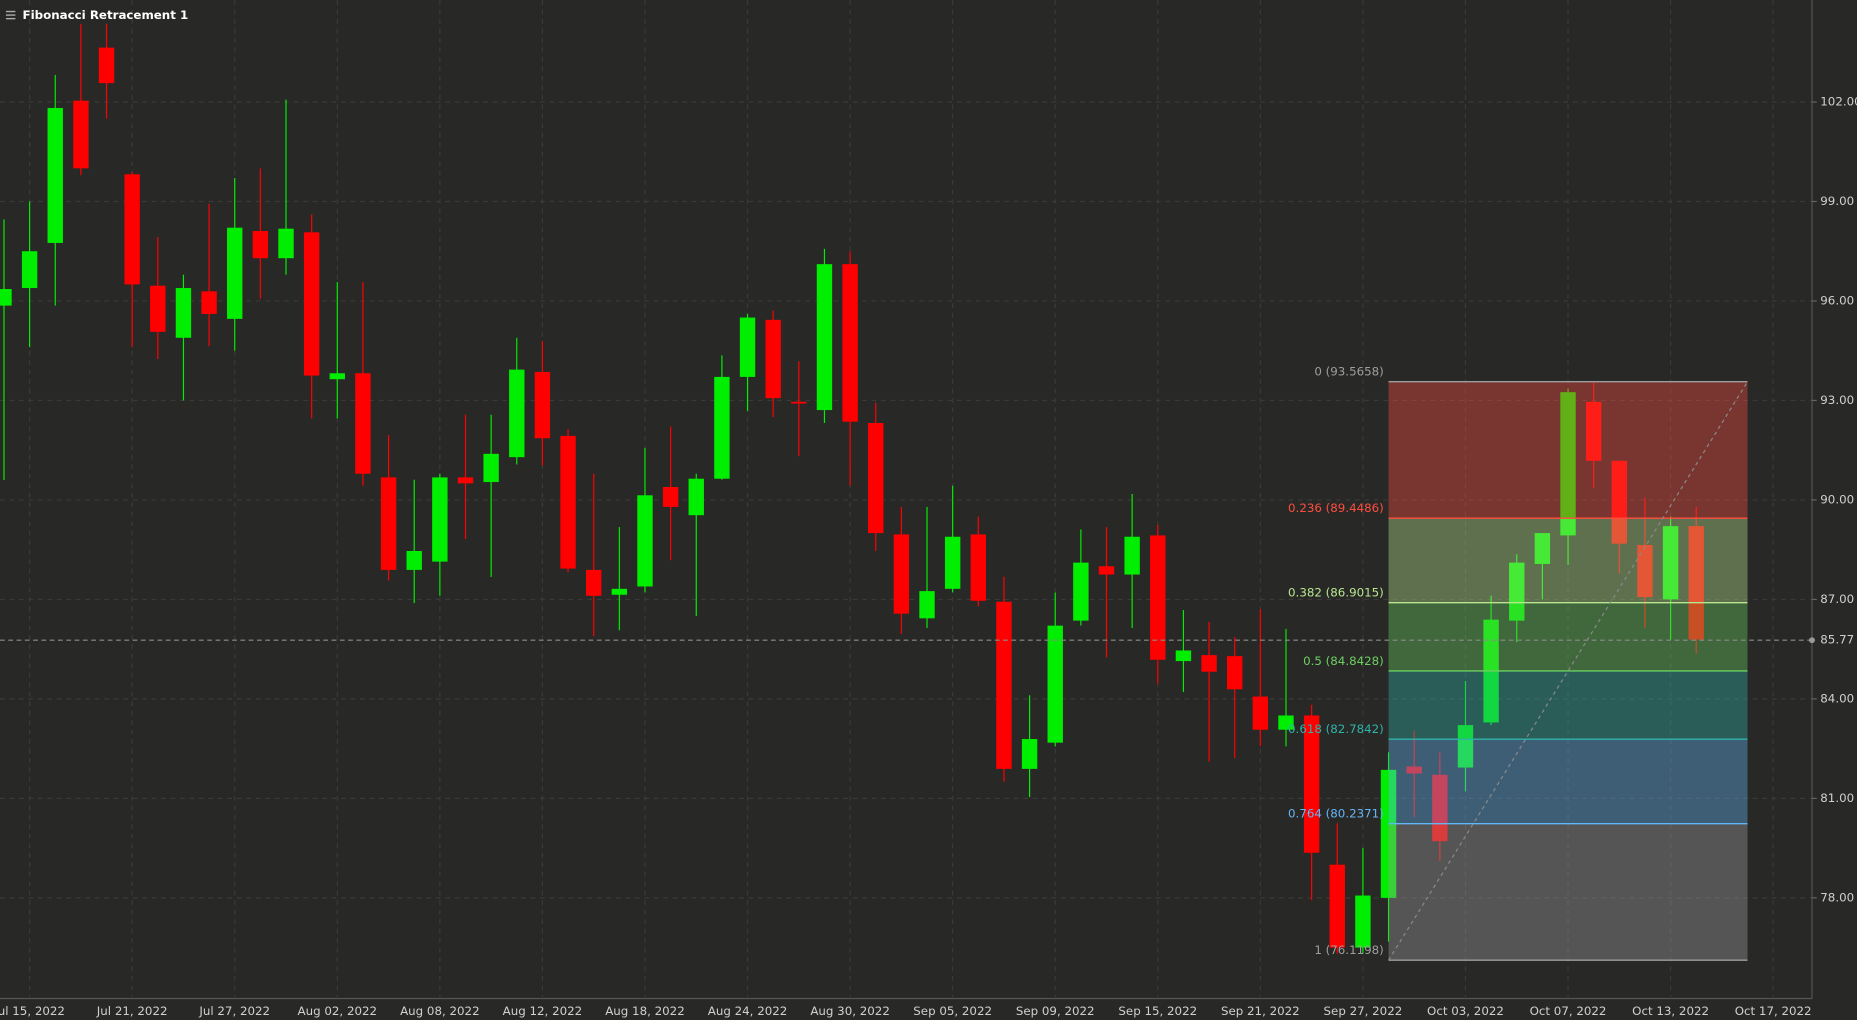  What do you see at coordinates (1260, 1011) in the screenshot?
I see `x-tick-label: Sep 21, 2022` at bounding box center [1260, 1011].